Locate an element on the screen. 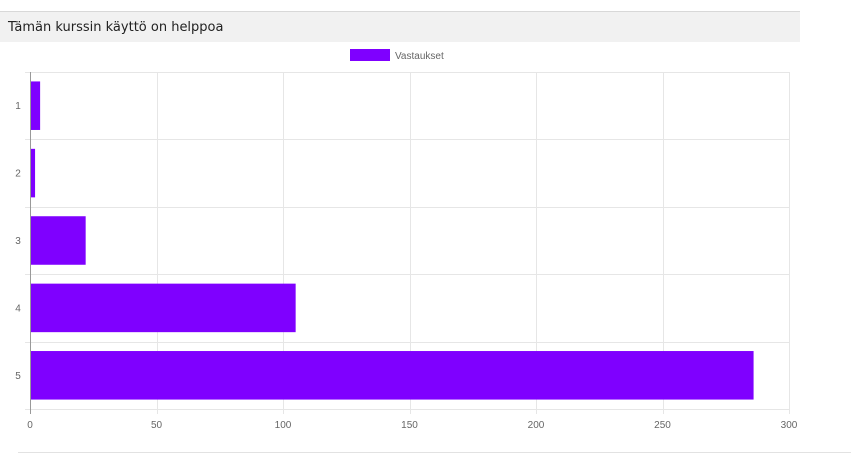  x-tick-label: 50 is located at coordinates (157, 425).